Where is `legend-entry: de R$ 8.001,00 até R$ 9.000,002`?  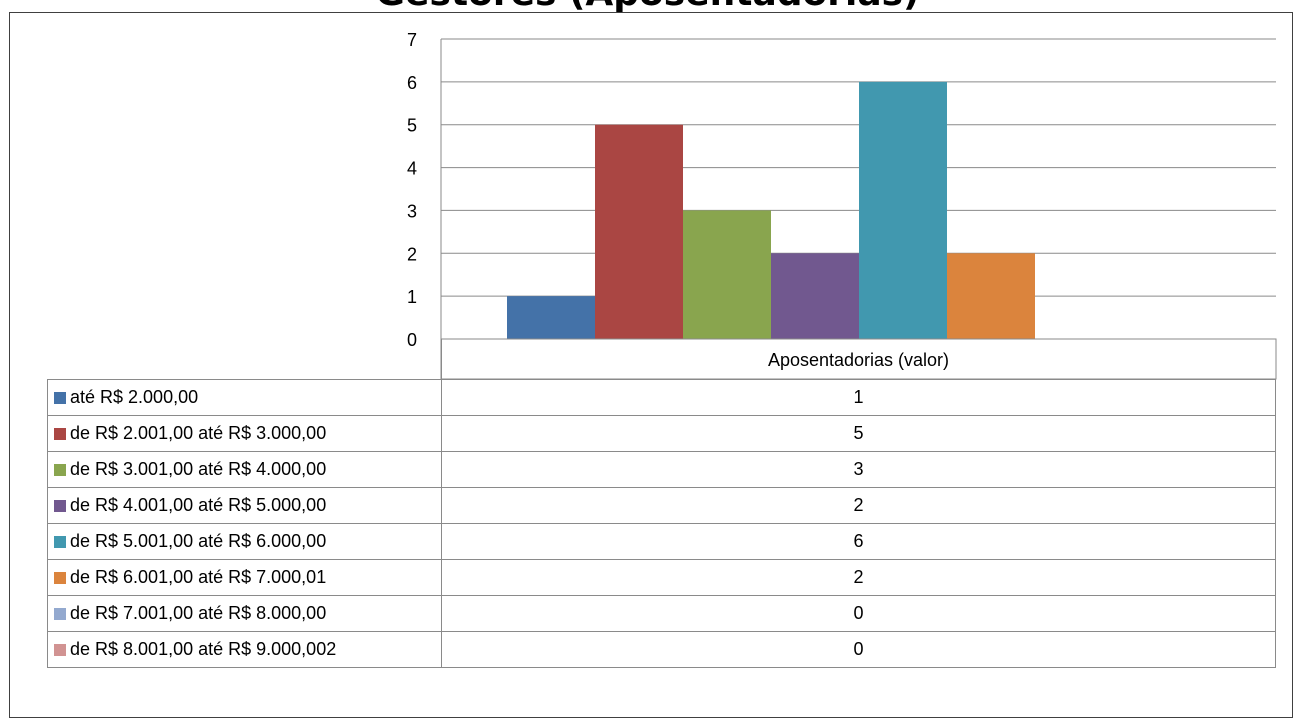 legend-entry: de R$ 8.001,00 até R$ 9.000,002 is located at coordinates (244, 649).